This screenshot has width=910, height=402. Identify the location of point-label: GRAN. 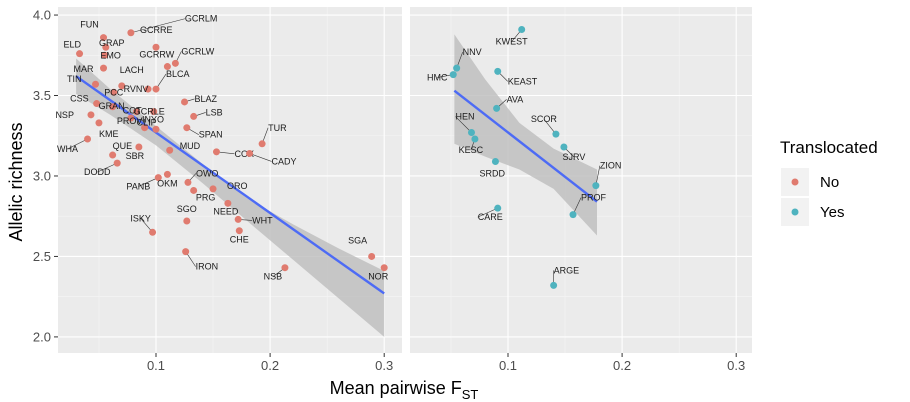
(112, 106).